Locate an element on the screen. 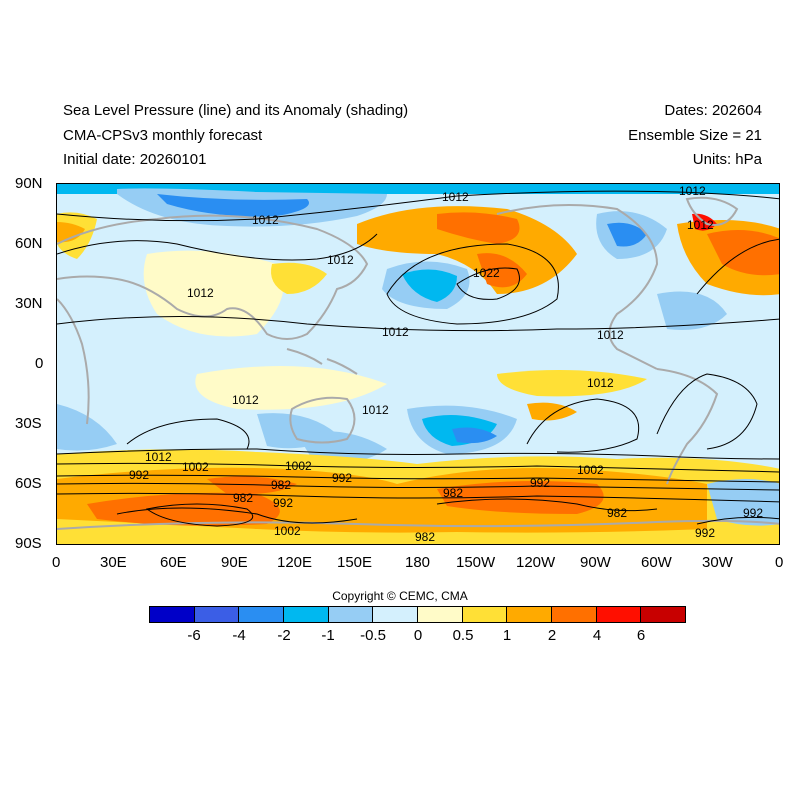 The image size is (800, 800). colorbar-label: 4 is located at coordinates (597, 635).